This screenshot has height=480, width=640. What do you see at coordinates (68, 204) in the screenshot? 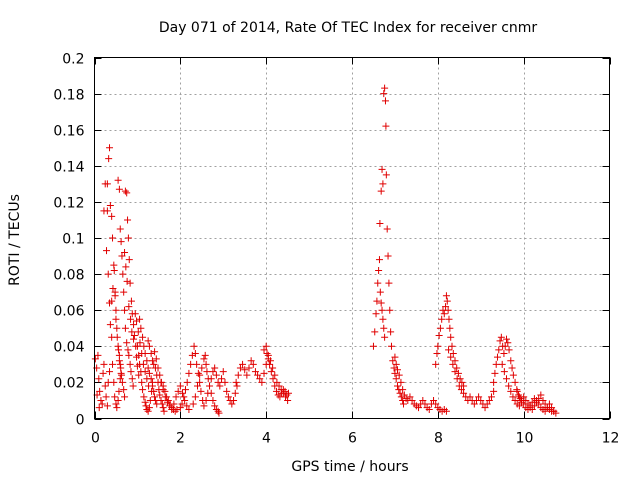
I see `y-tick-label: 0.12` at bounding box center [68, 204].